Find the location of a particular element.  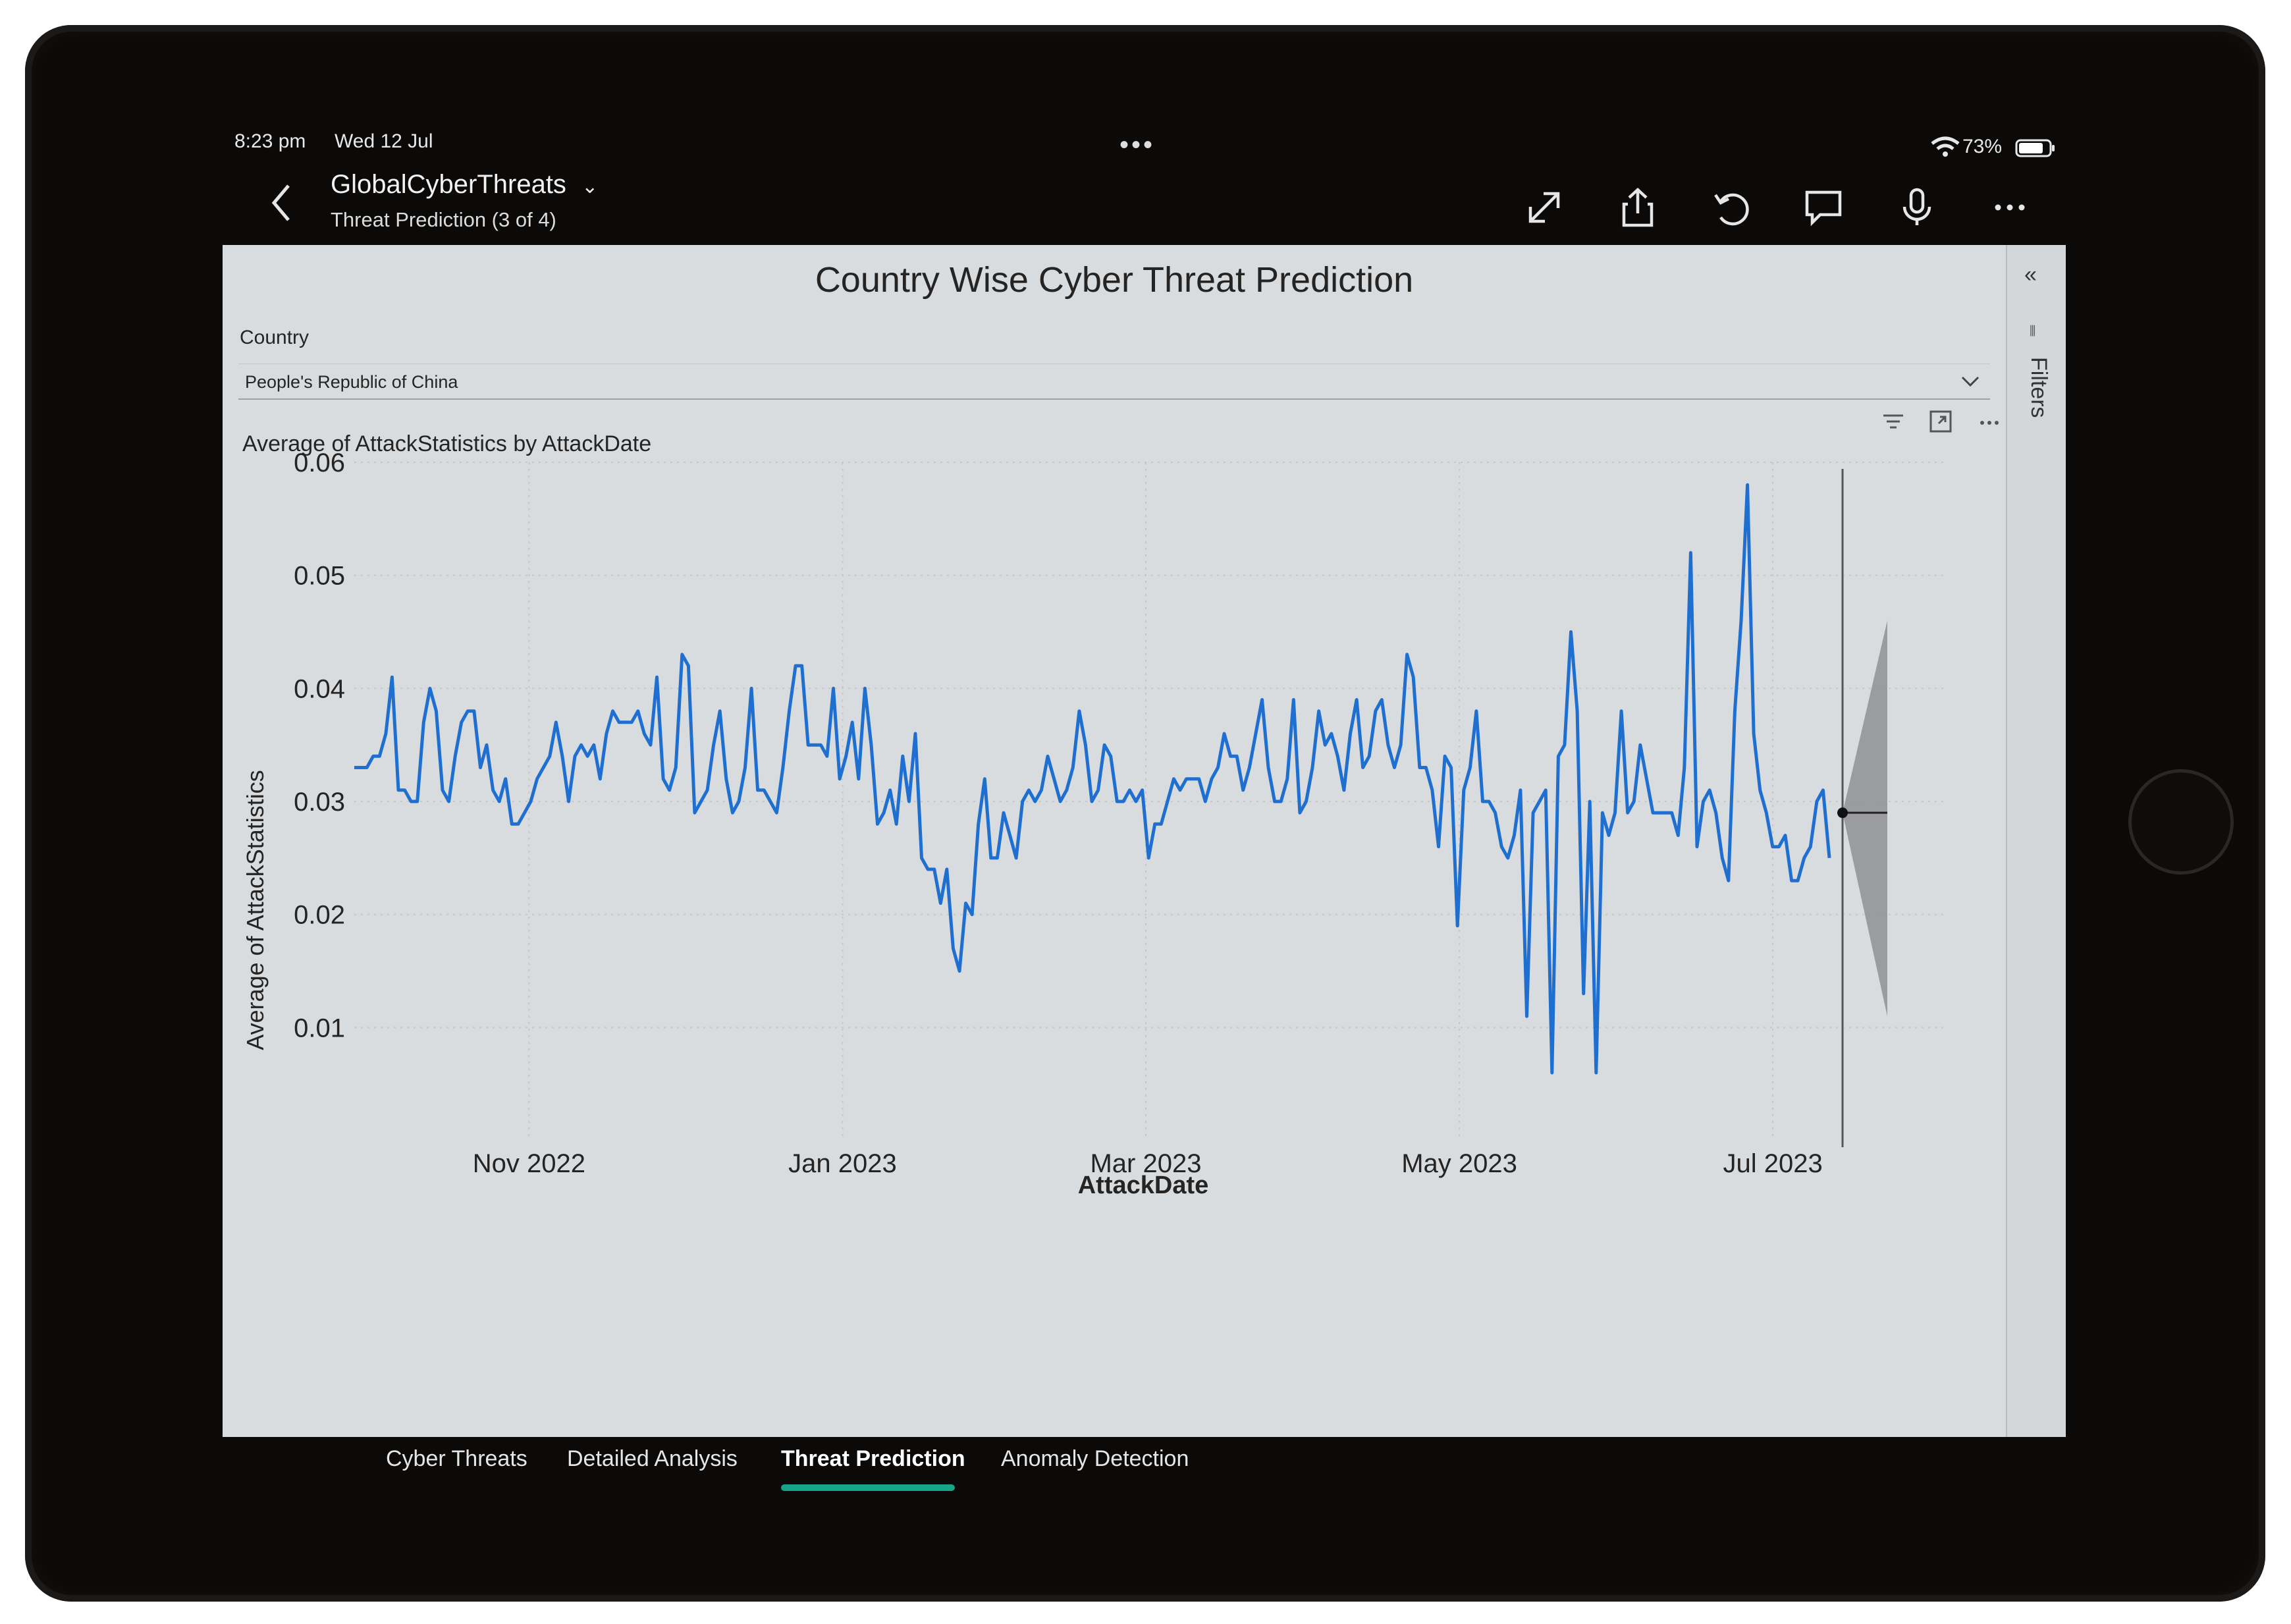

filters-pane: « ⫴ is located at coordinates (2036, 841).